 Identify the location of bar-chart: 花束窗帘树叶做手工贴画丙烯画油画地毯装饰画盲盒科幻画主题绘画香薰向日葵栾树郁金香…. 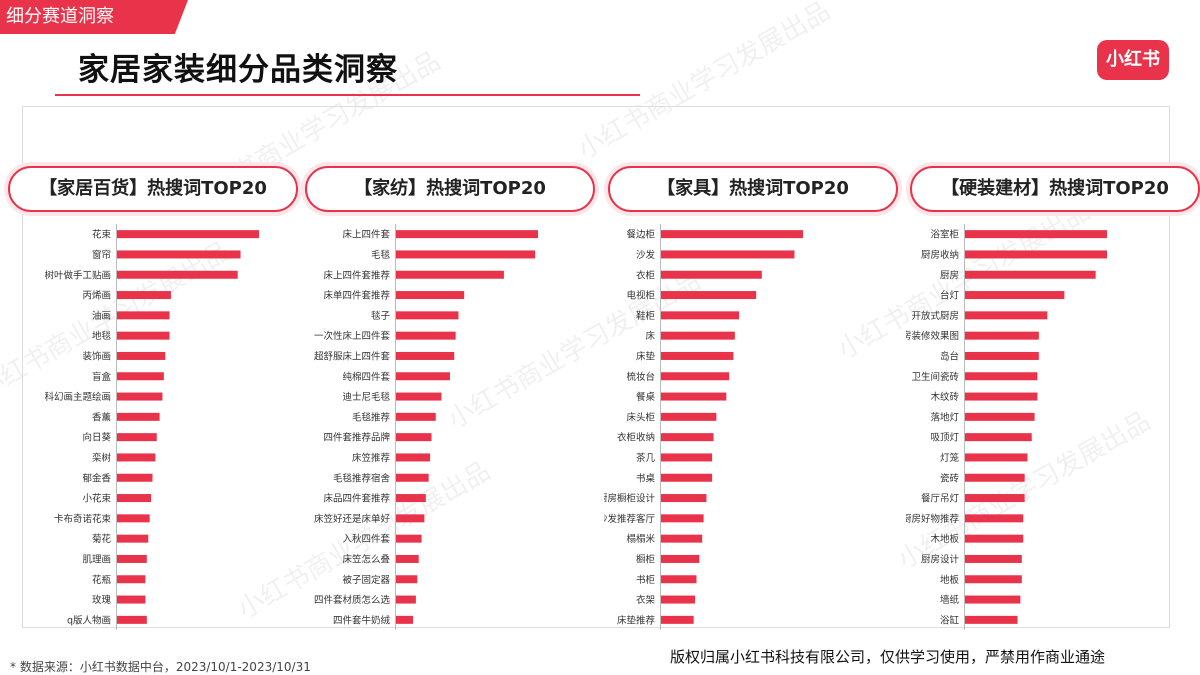
(151, 427).